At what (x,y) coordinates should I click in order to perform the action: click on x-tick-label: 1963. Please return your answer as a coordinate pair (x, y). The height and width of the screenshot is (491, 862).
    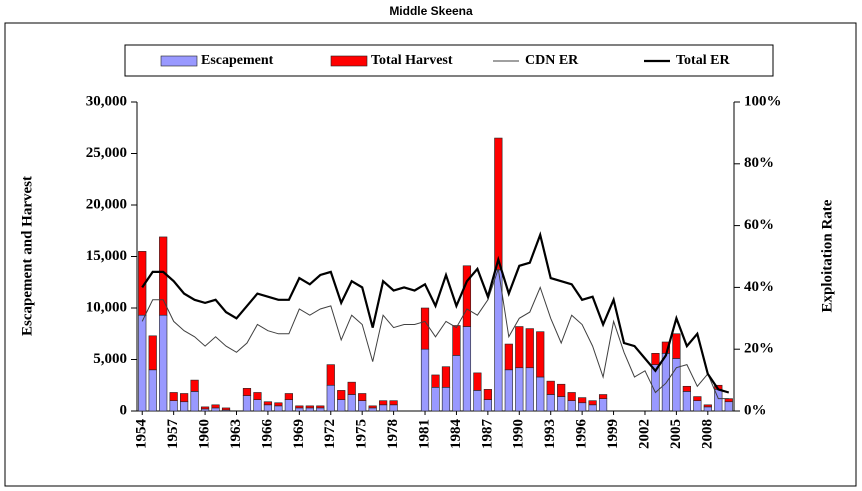
    Looking at the image, I should click on (236, 434).